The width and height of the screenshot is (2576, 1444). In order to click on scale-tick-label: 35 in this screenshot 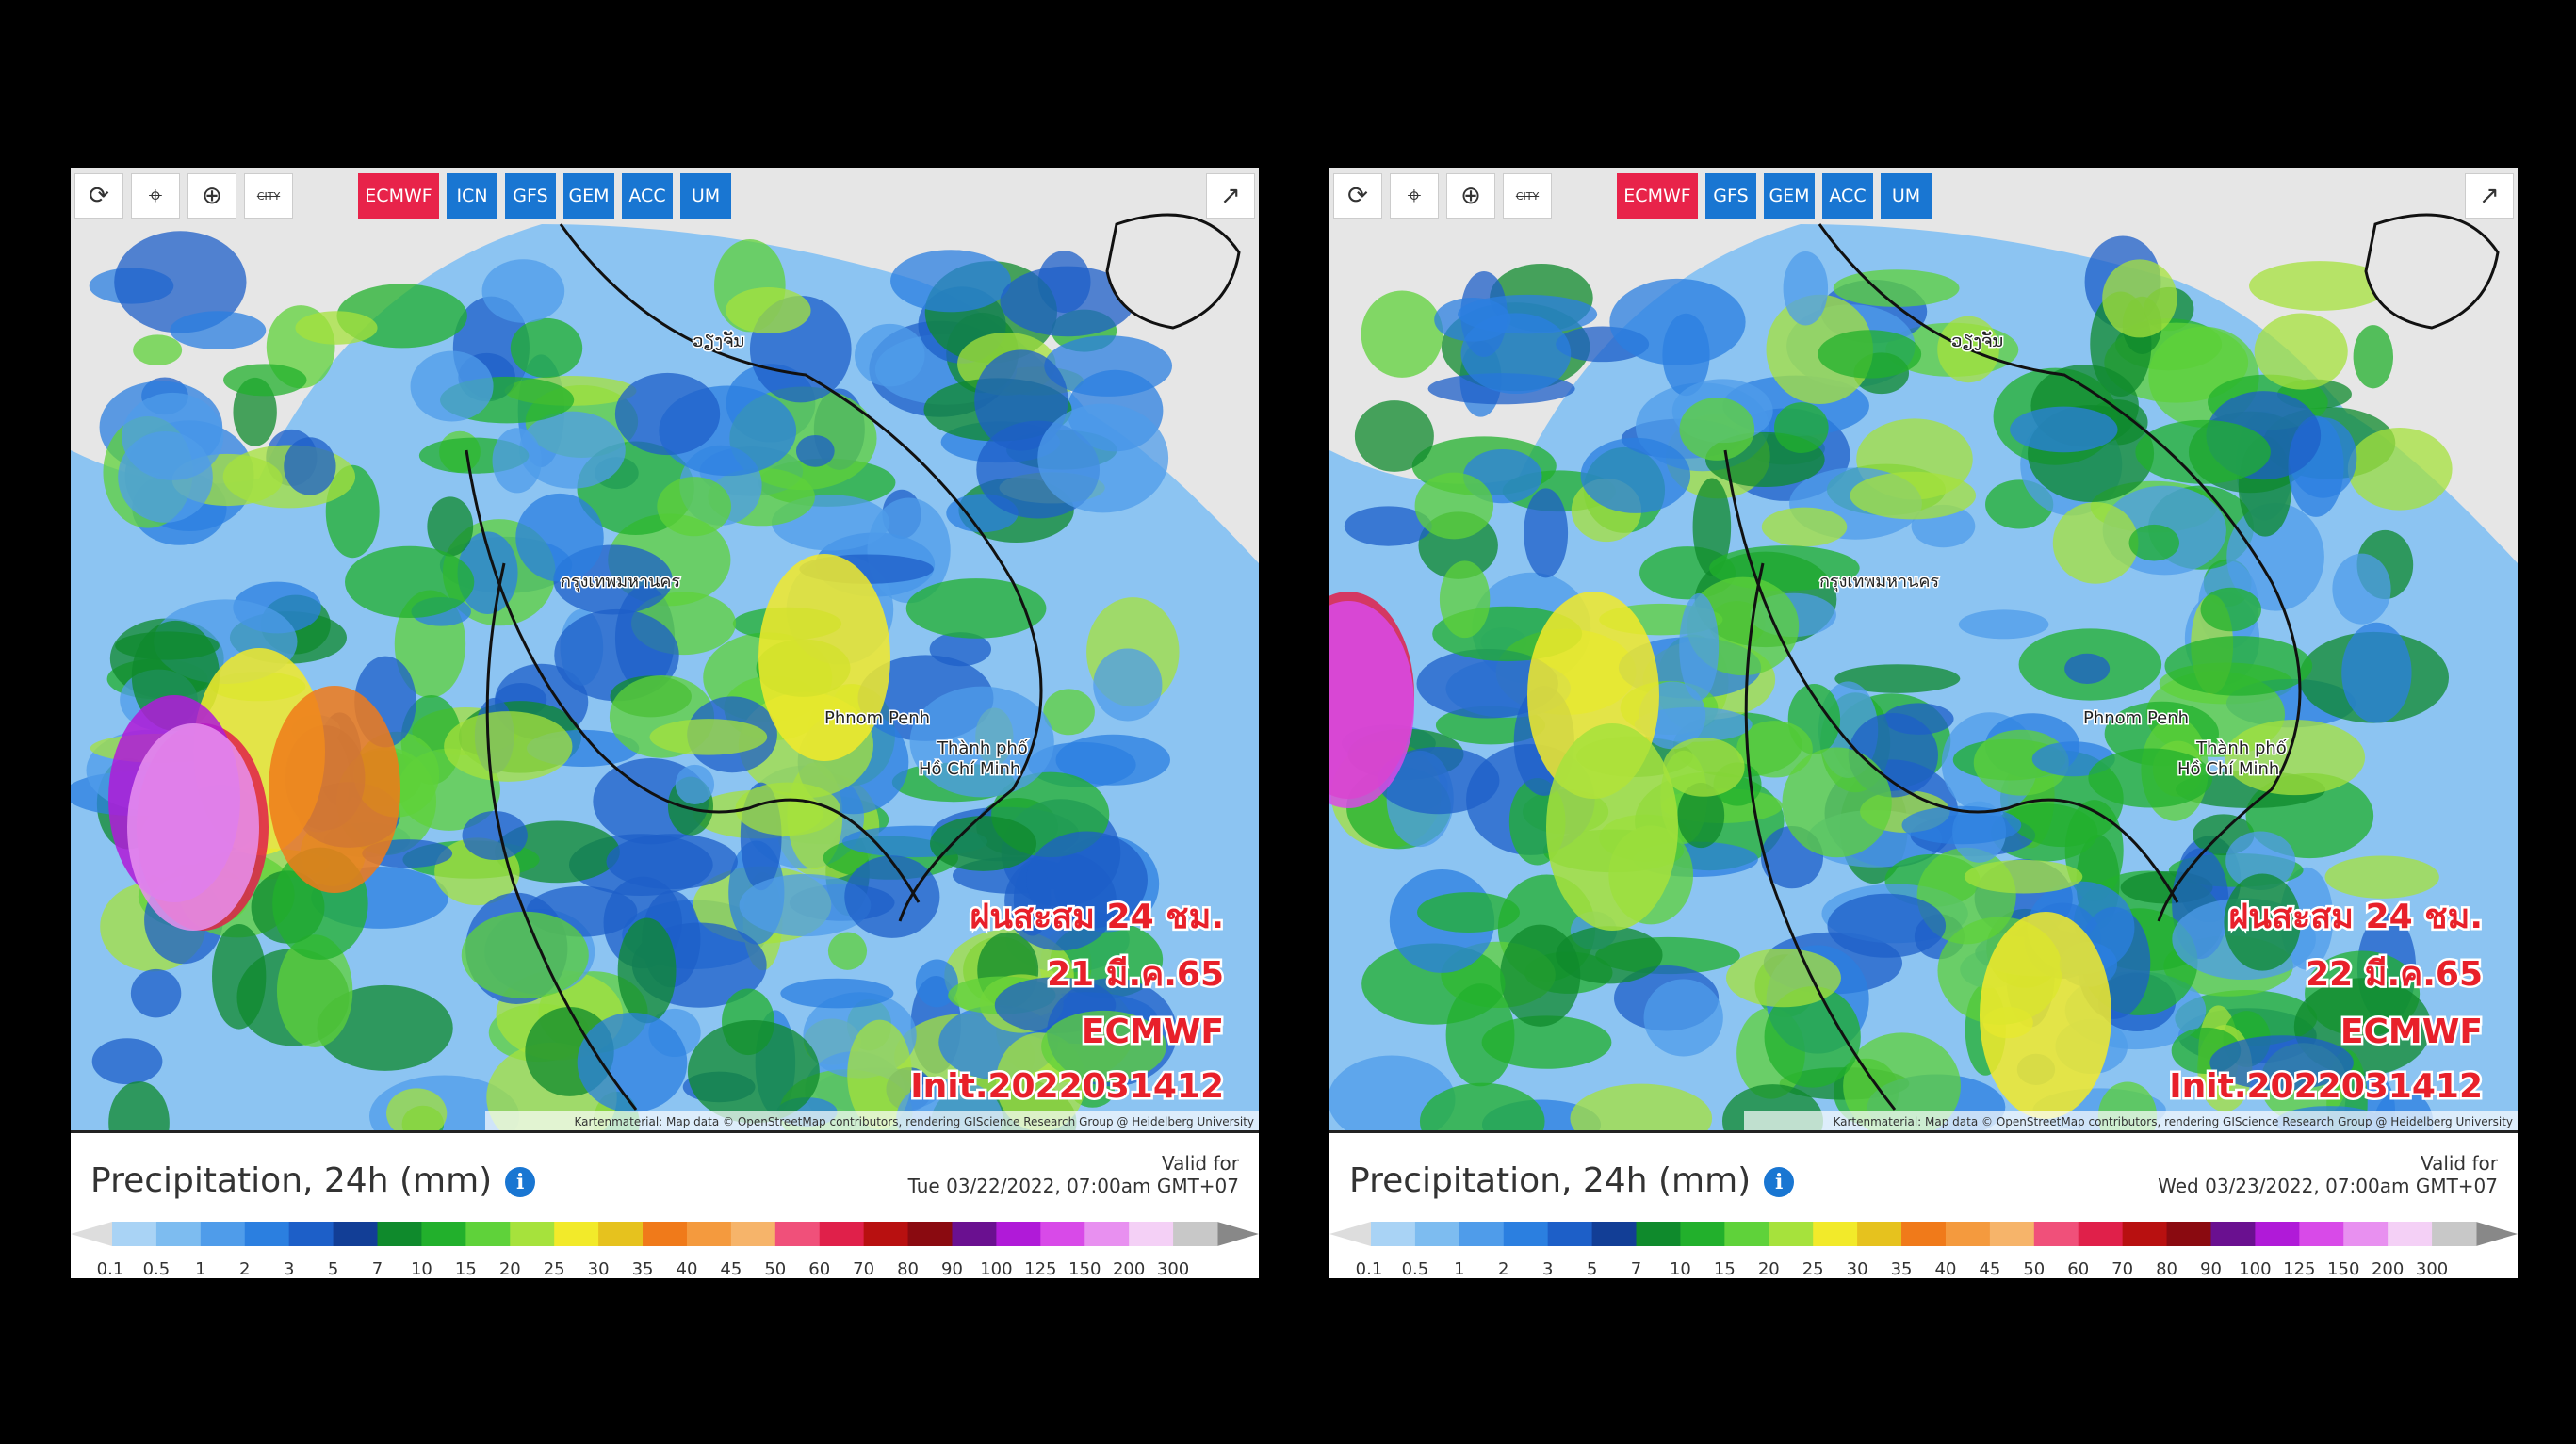, I will do `click(643, 1268)`.